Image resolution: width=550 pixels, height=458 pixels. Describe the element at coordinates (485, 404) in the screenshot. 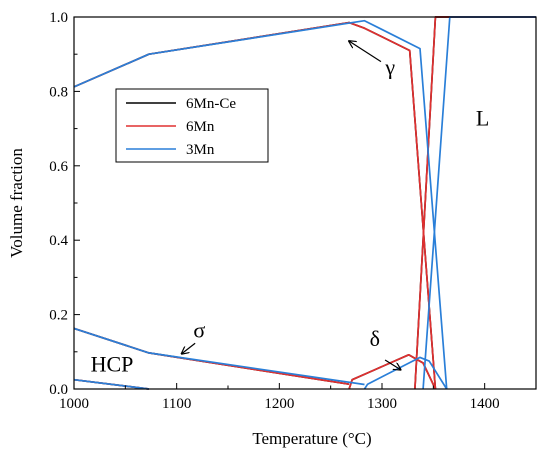

I see `x-tick-label: 1400` at that location.